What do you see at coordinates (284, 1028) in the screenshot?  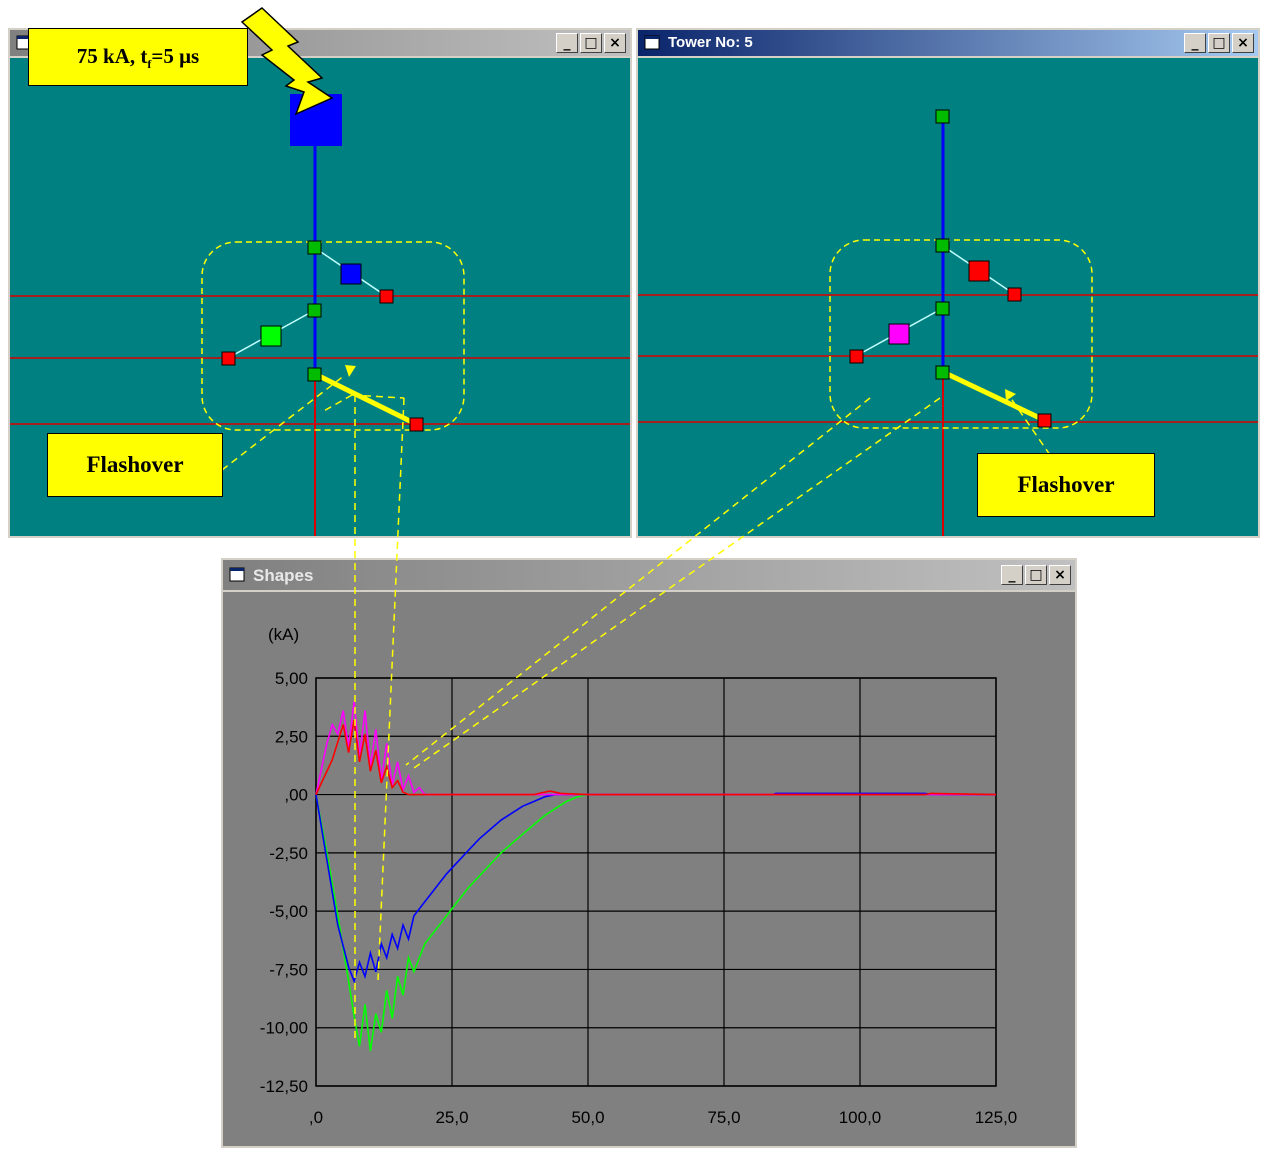 I see `y-tick-label: -10,00` at bounding box center [284, 1028].